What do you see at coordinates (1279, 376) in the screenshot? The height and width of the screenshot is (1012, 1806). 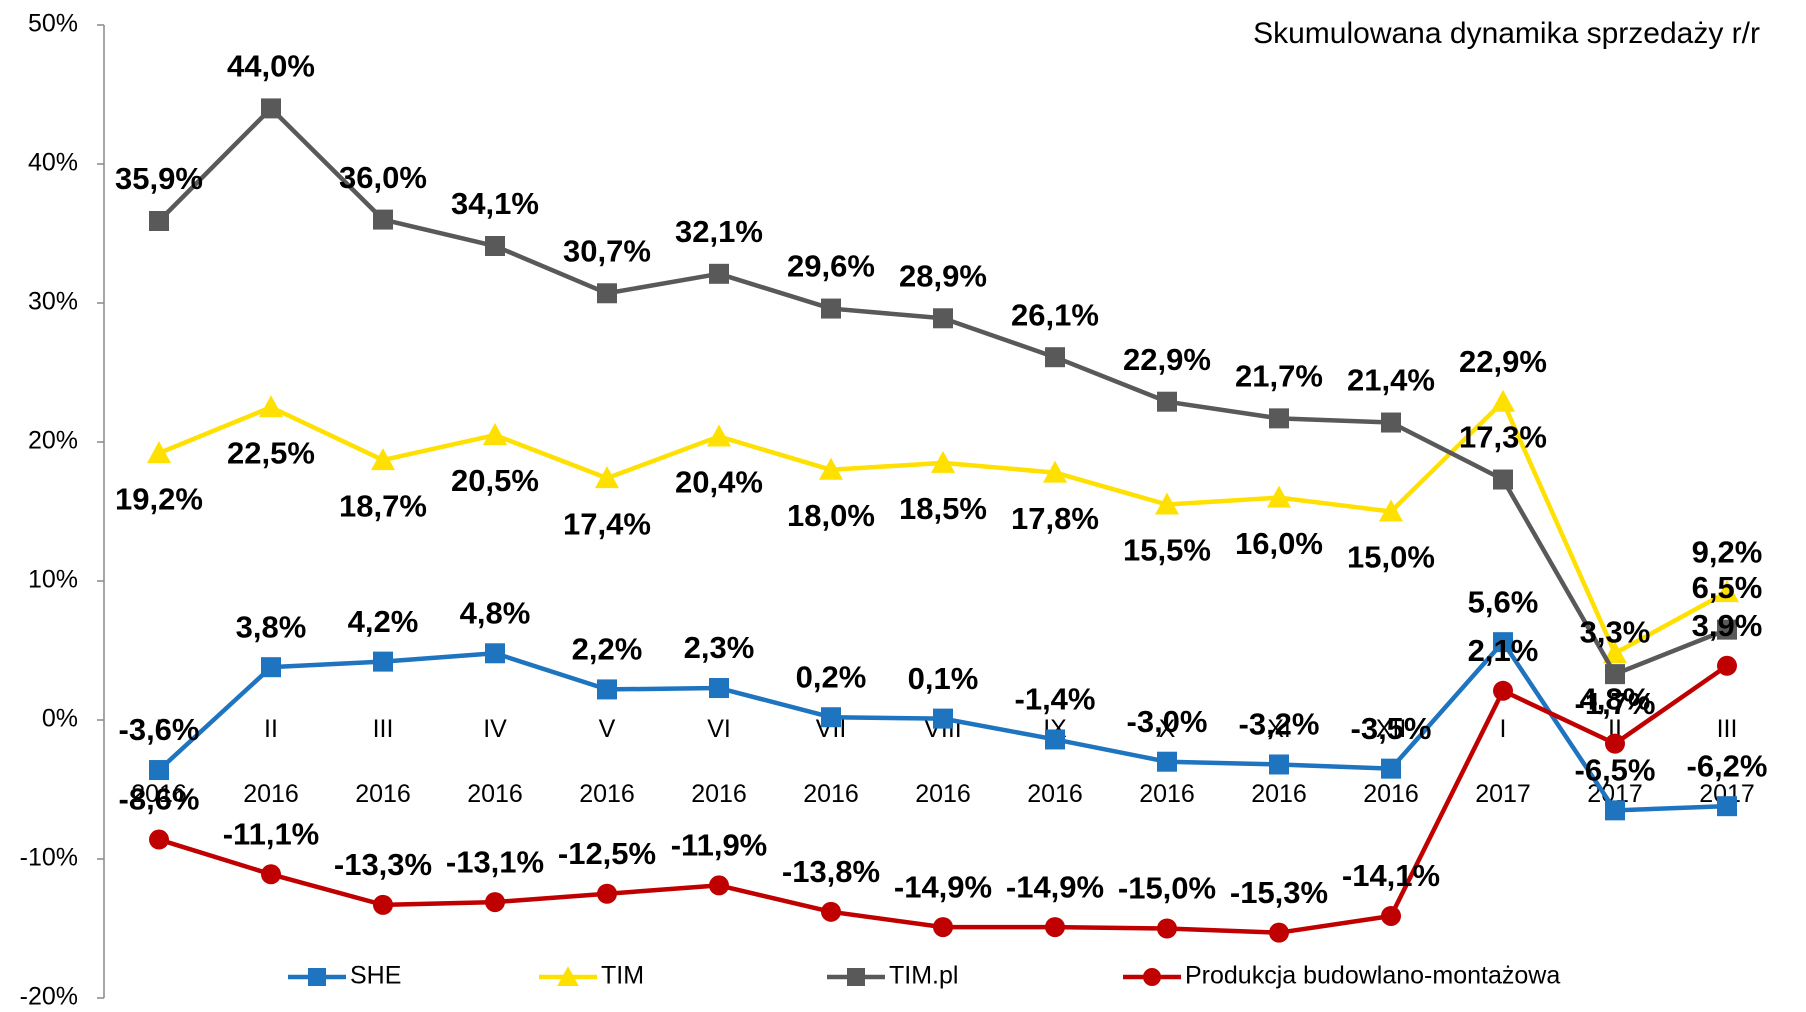 I see `data-label: 21,7%` at bounding box center [1279, 376].